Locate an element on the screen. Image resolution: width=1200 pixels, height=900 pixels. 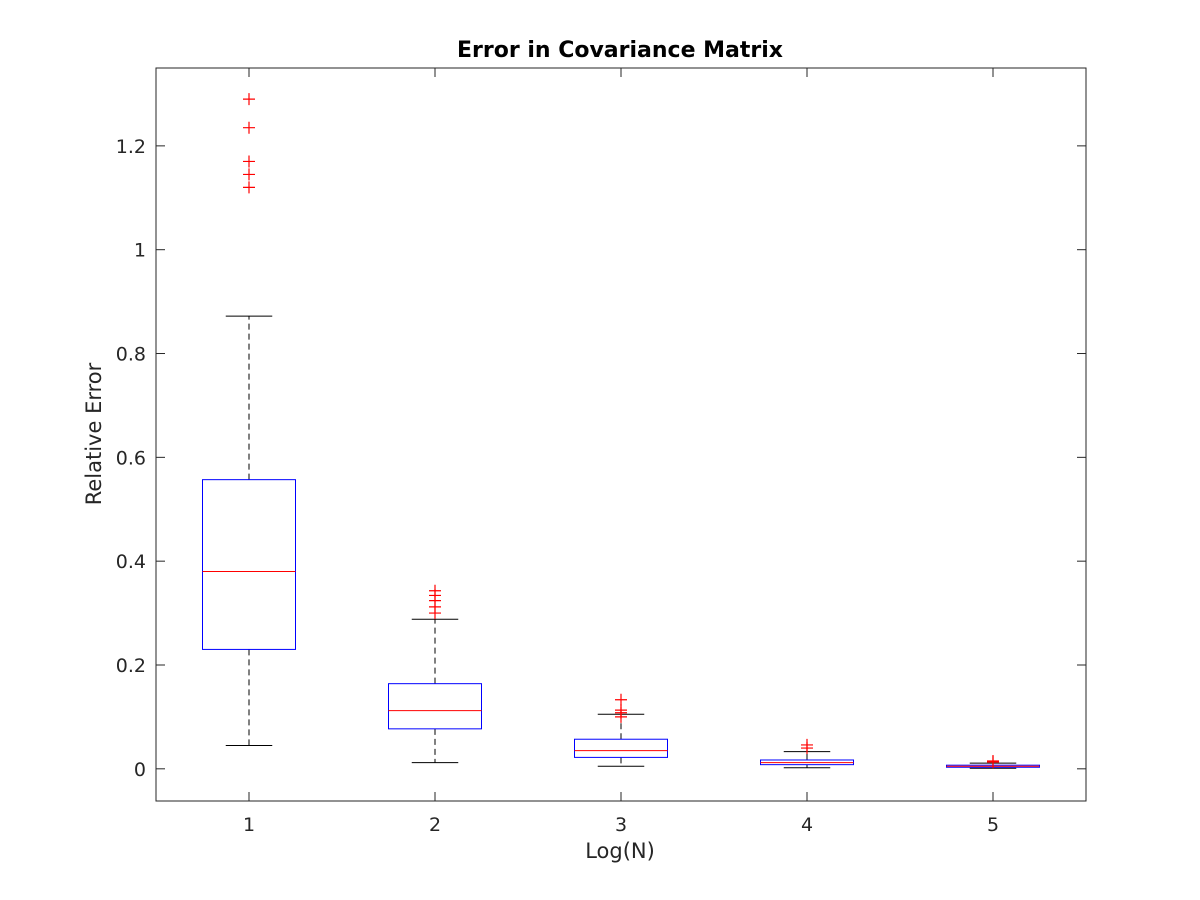
x-tick-label: 4 is located at coordinates (807, 825).